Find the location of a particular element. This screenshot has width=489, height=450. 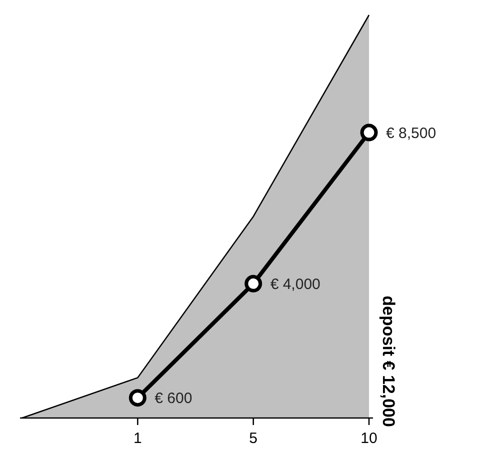

data-label: € 8,500 is located at coordinates (411, 133).